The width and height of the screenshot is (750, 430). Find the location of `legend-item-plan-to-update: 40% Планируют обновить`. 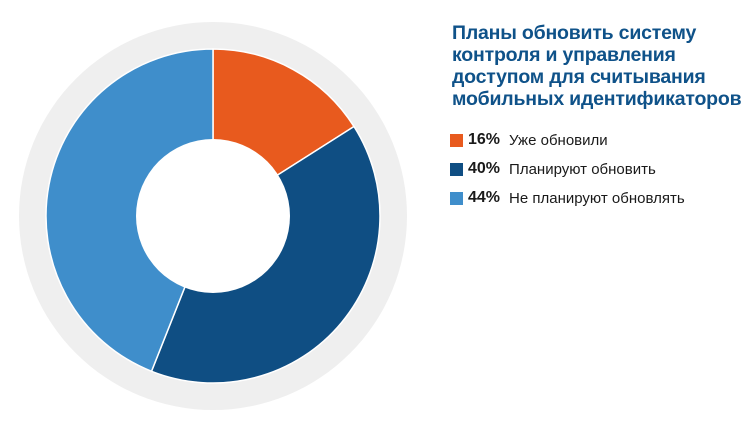

legend-item-plan-to-update: 40% Планируют обновить is located at coordinates (597, 169).